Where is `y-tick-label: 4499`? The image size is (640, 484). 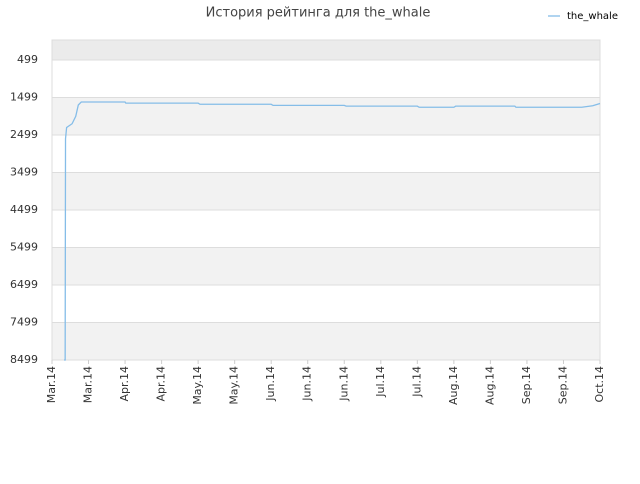
y-tick-label: 4499 is located at coordinates (24, 209).